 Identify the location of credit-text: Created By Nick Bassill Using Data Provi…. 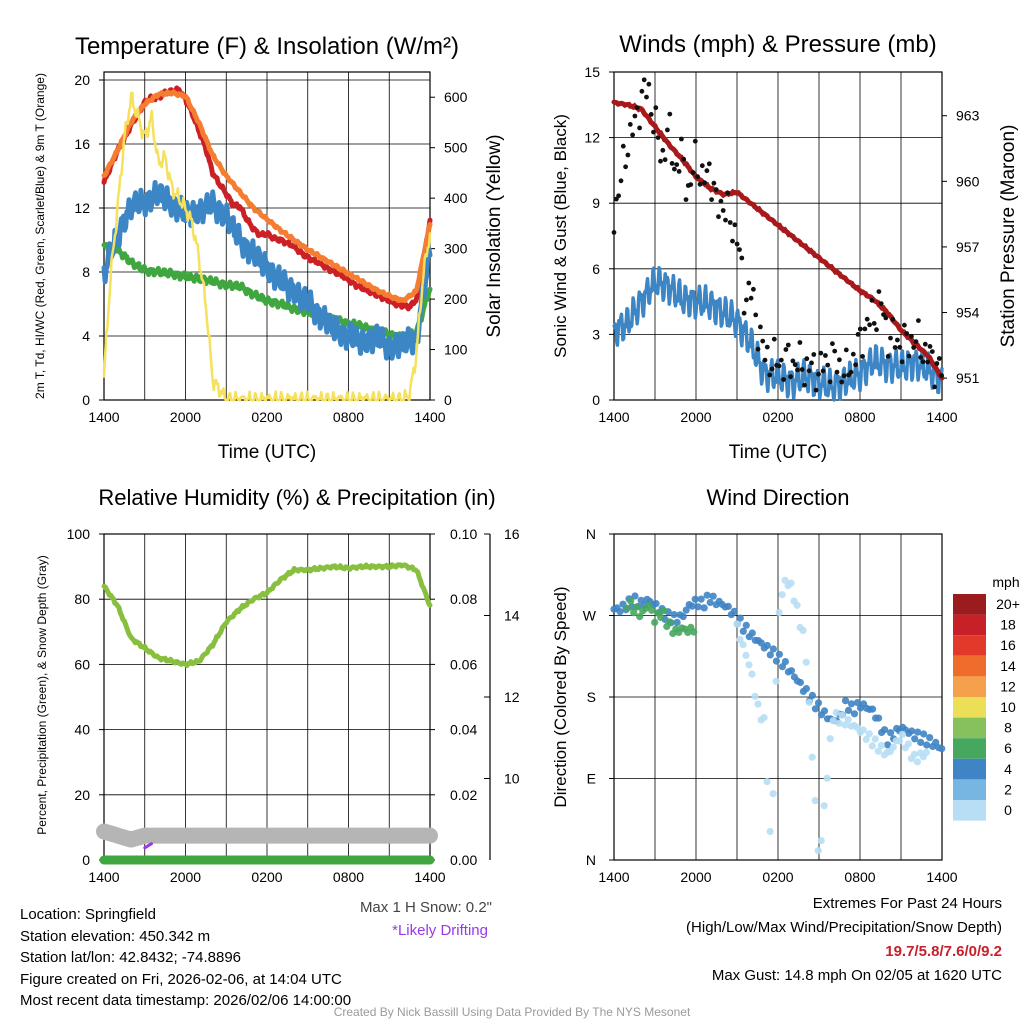
(512, 1012).